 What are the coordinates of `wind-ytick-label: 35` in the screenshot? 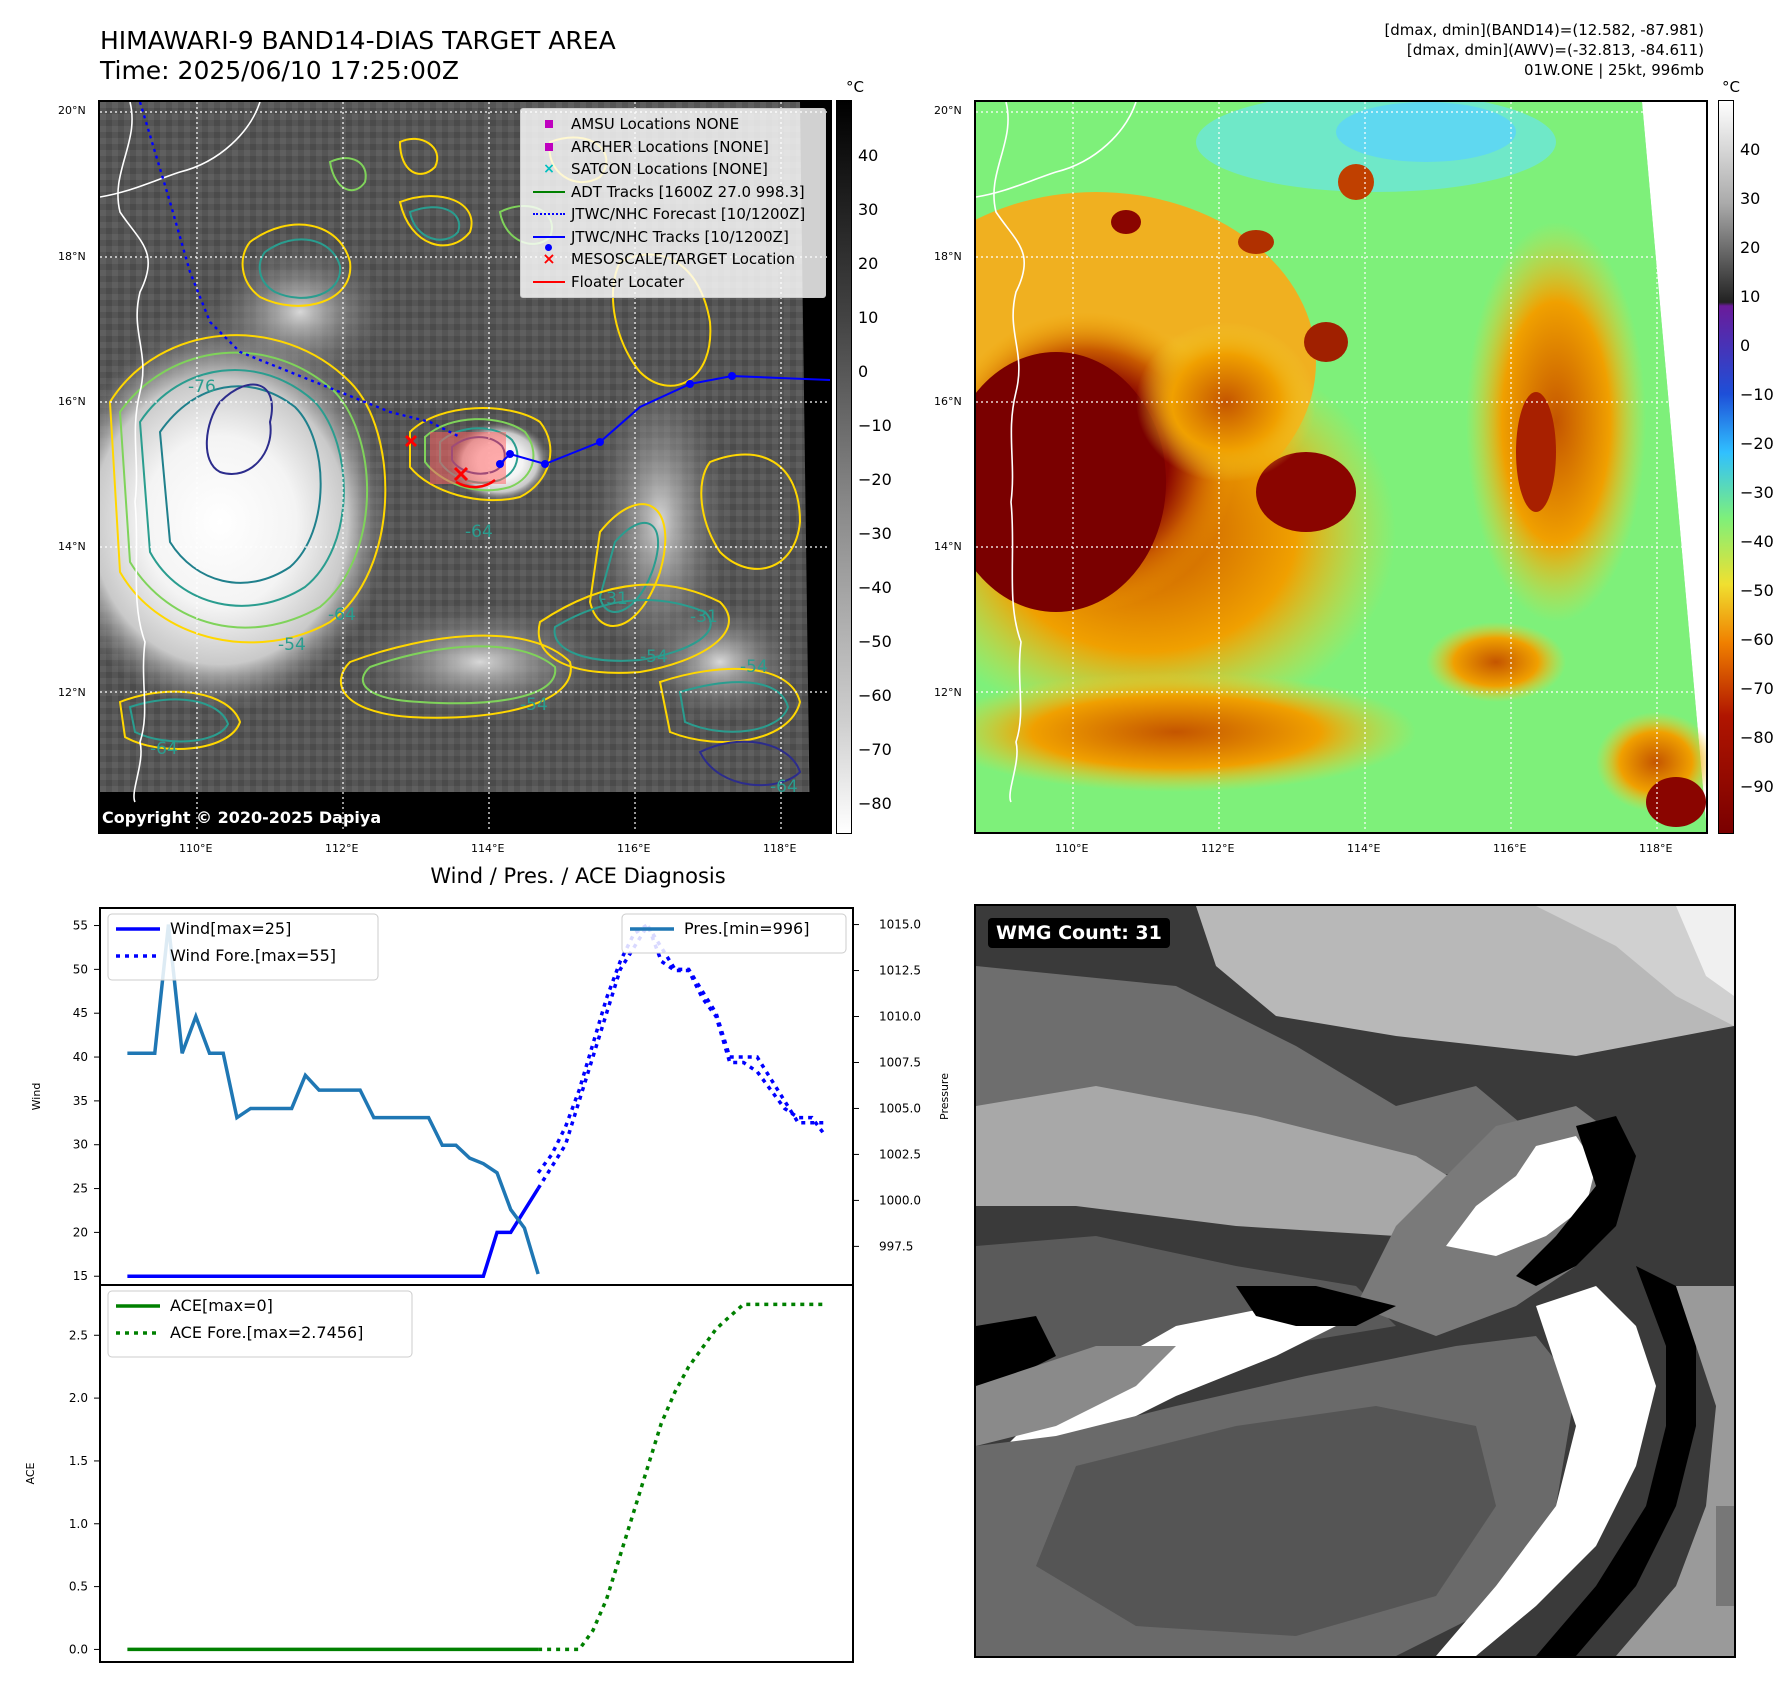 It's located at (80, 1101).